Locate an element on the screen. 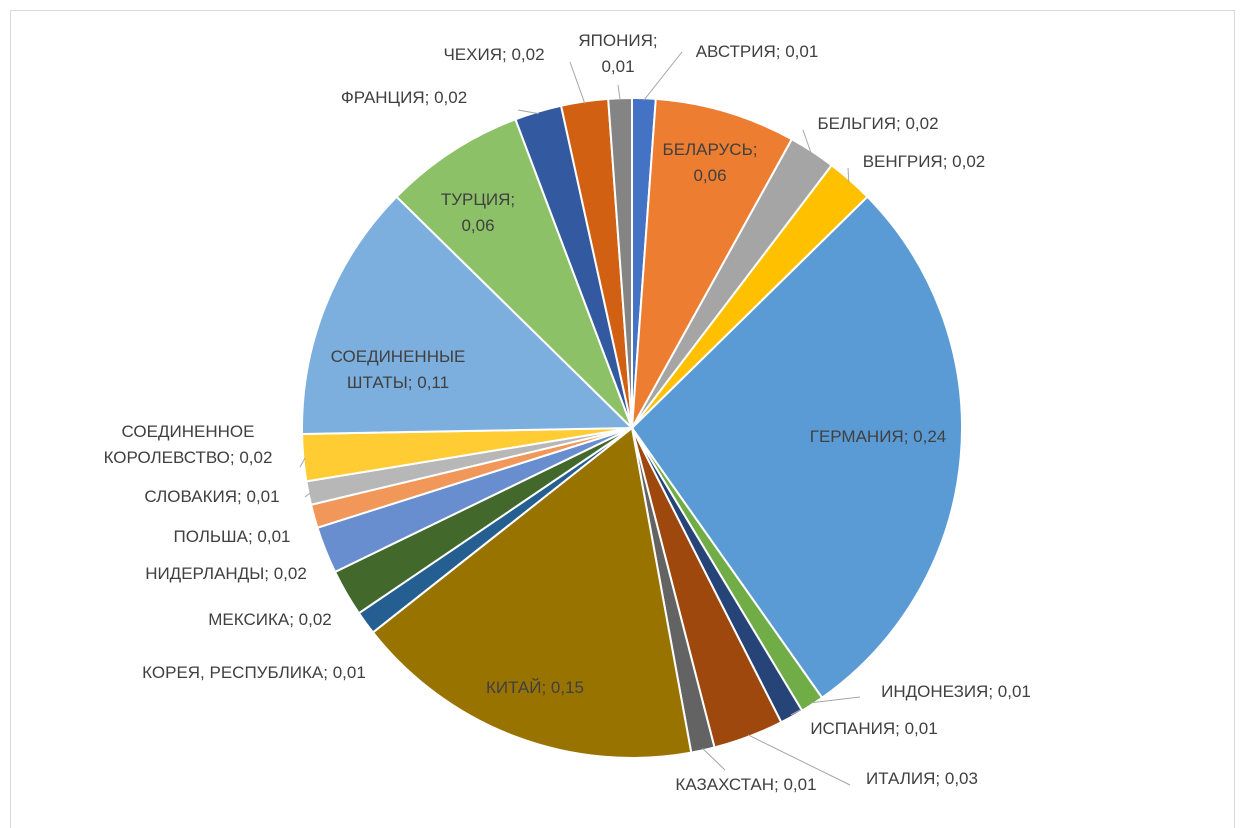 This screenshot has width=1245, height=828. data-label: СОЕДИНЕННОЕ КОРОЛЕВСТВО; 0,02 is located at coordinates (188, 445).